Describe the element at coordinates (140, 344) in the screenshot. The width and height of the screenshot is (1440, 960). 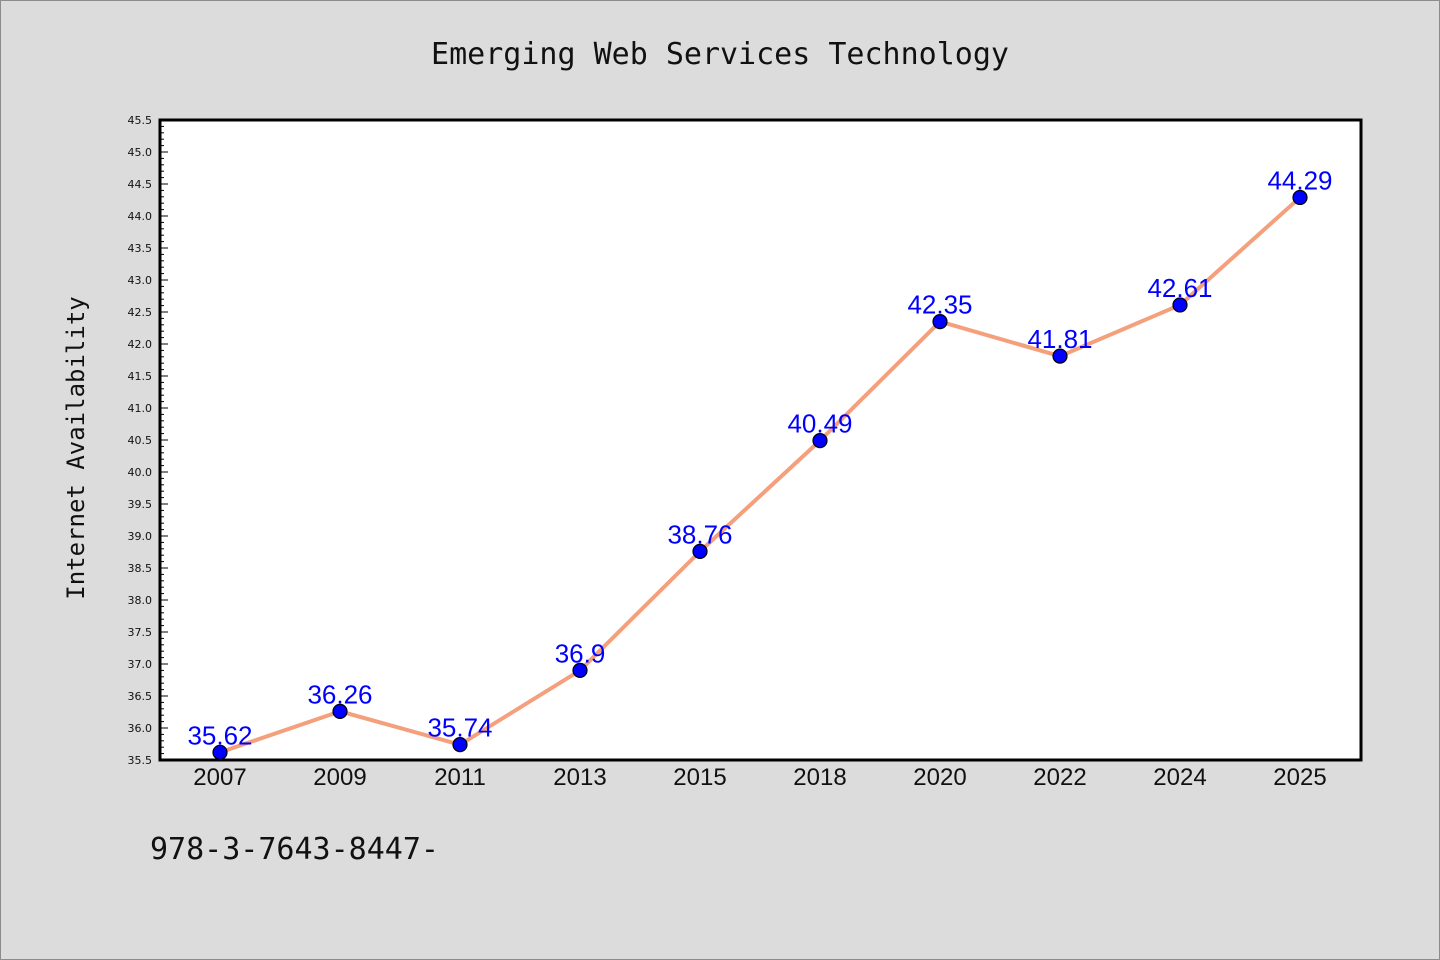
I see `y-tick-label: 42.0` at that location.